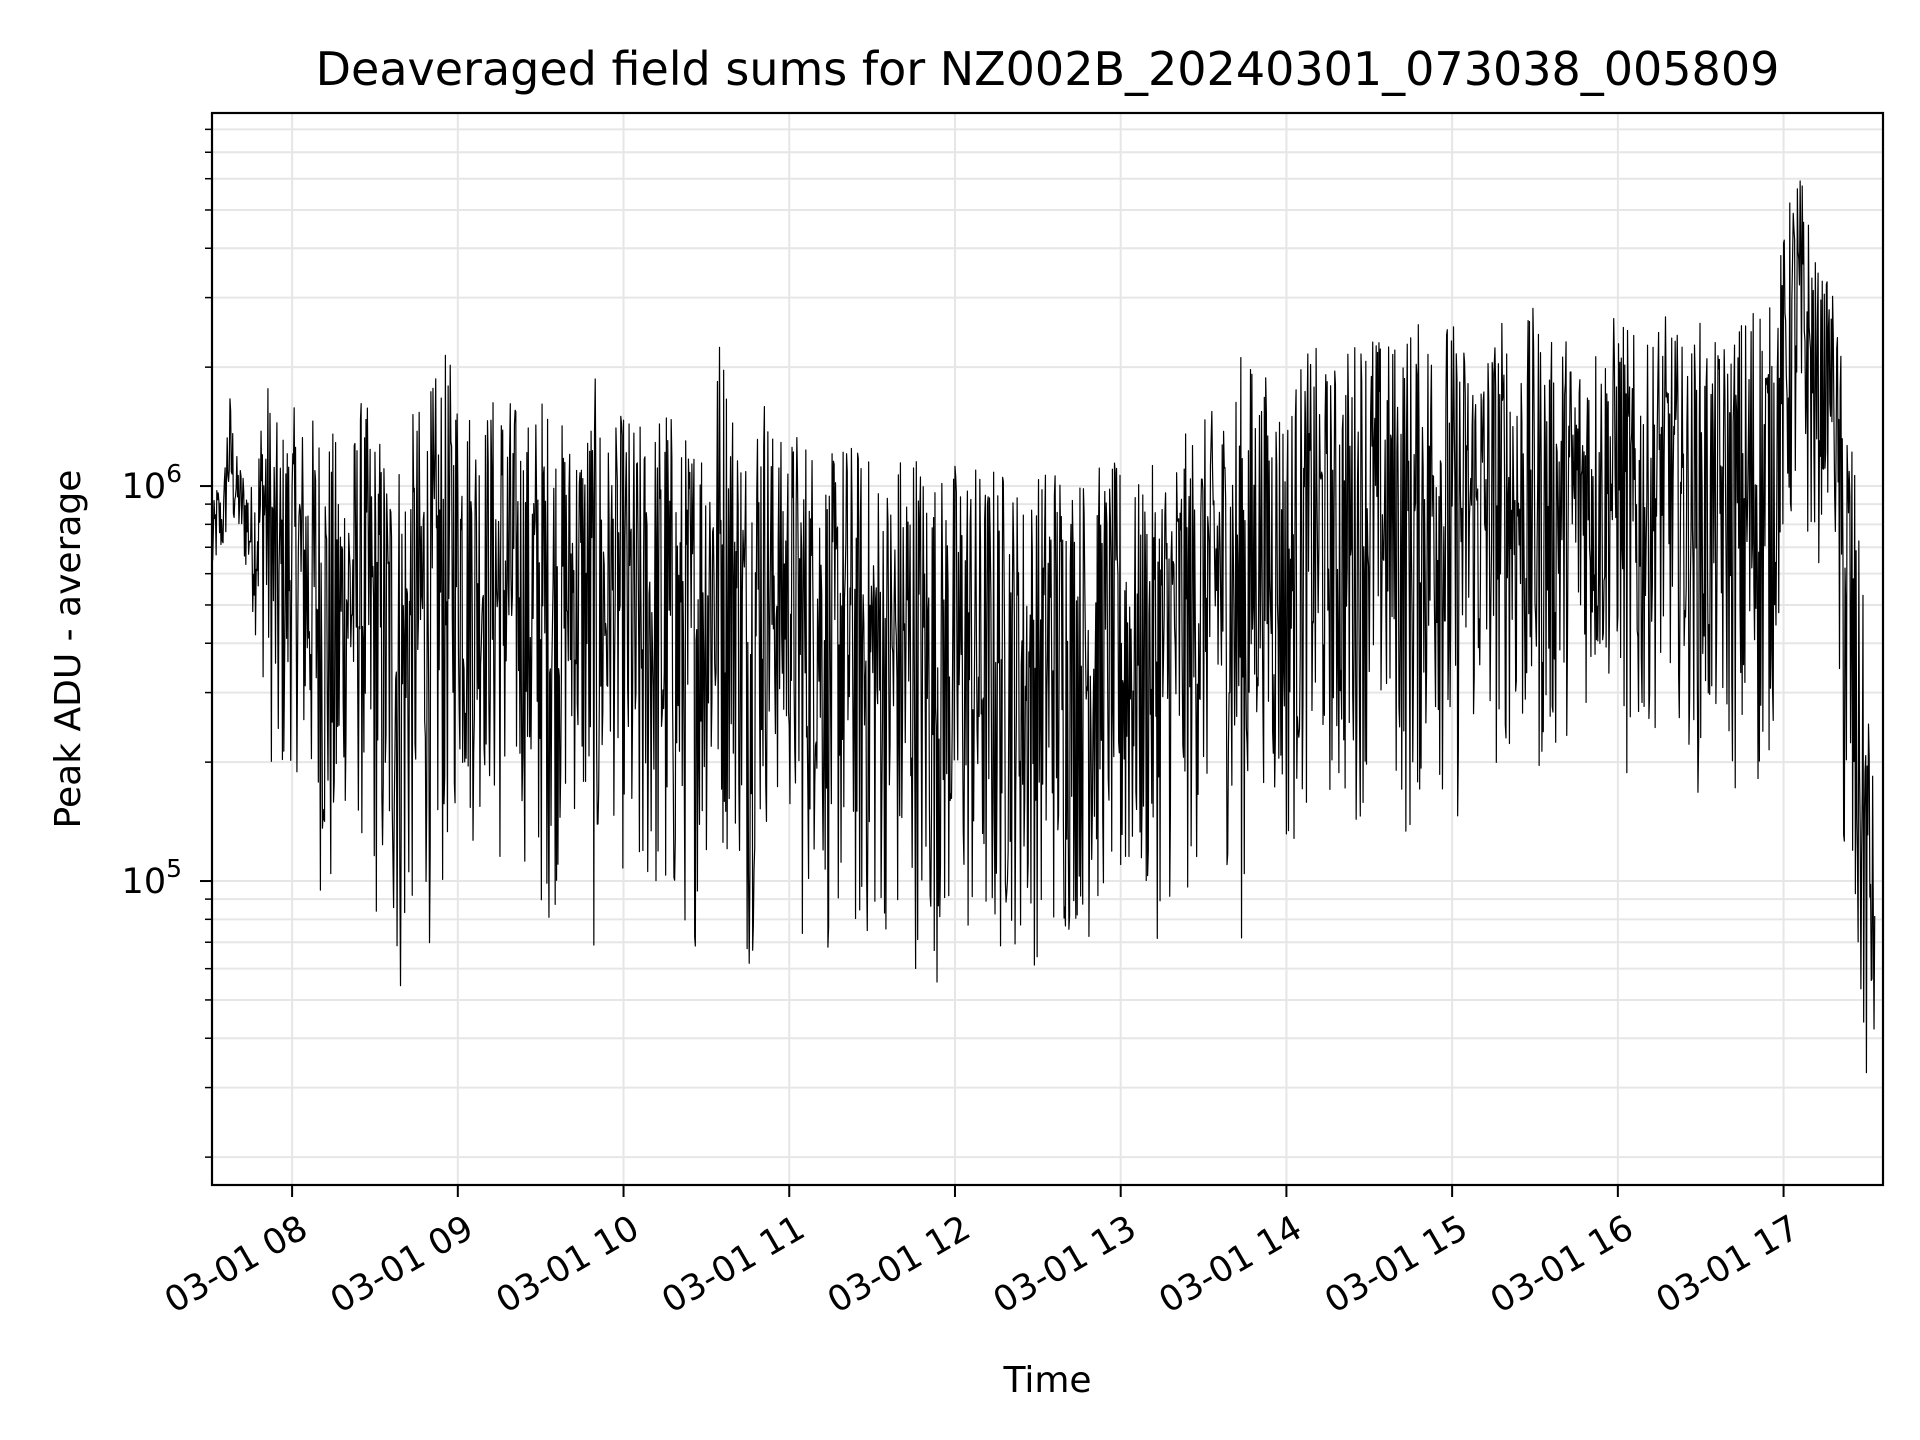  What do you see at coordinates (68, 649) in the screenshot?
I see `y-axis-label: Peak ADU - average` at bounding box center [68, 649].